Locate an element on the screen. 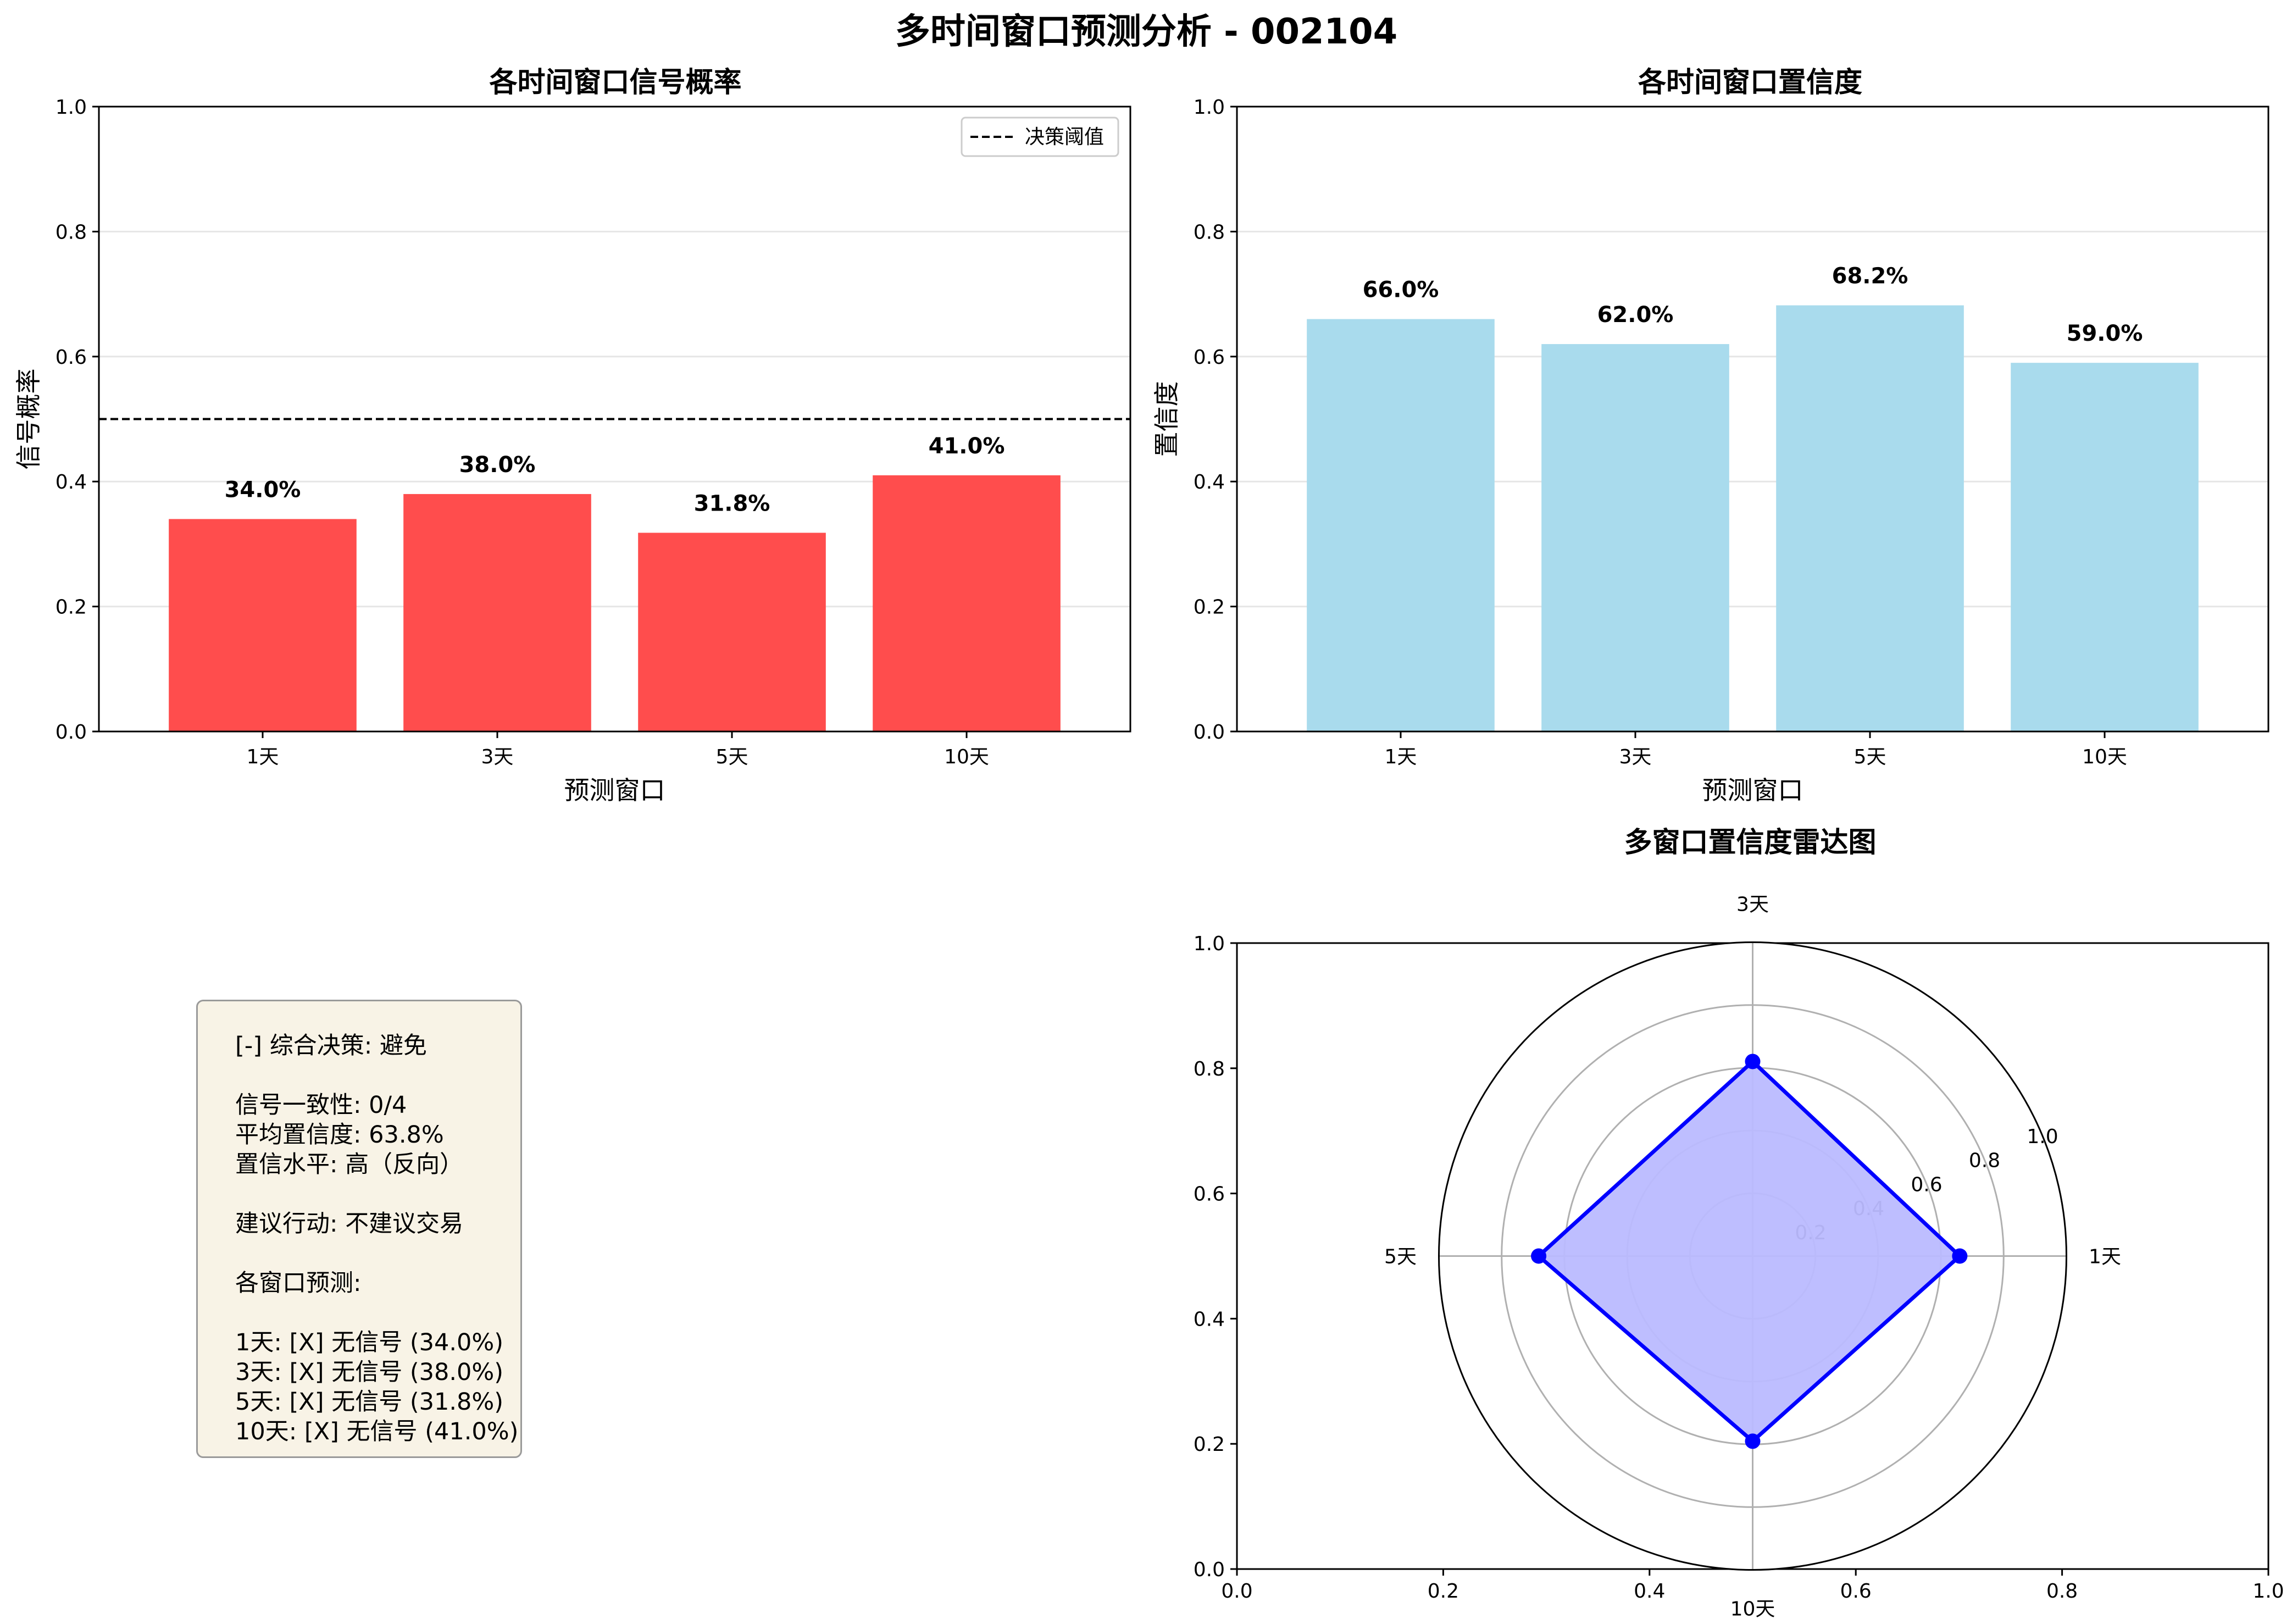 The image size is (2292, 1624). radar-frame-xtick-label: 1.0 is located at coordinates (2268, 1591).